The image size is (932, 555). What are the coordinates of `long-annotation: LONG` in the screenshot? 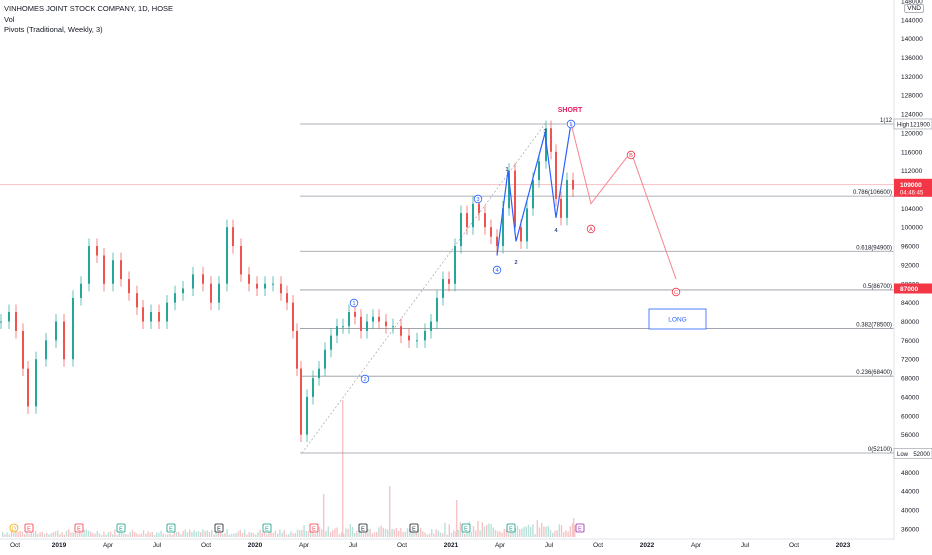 It's located at (677, 320).